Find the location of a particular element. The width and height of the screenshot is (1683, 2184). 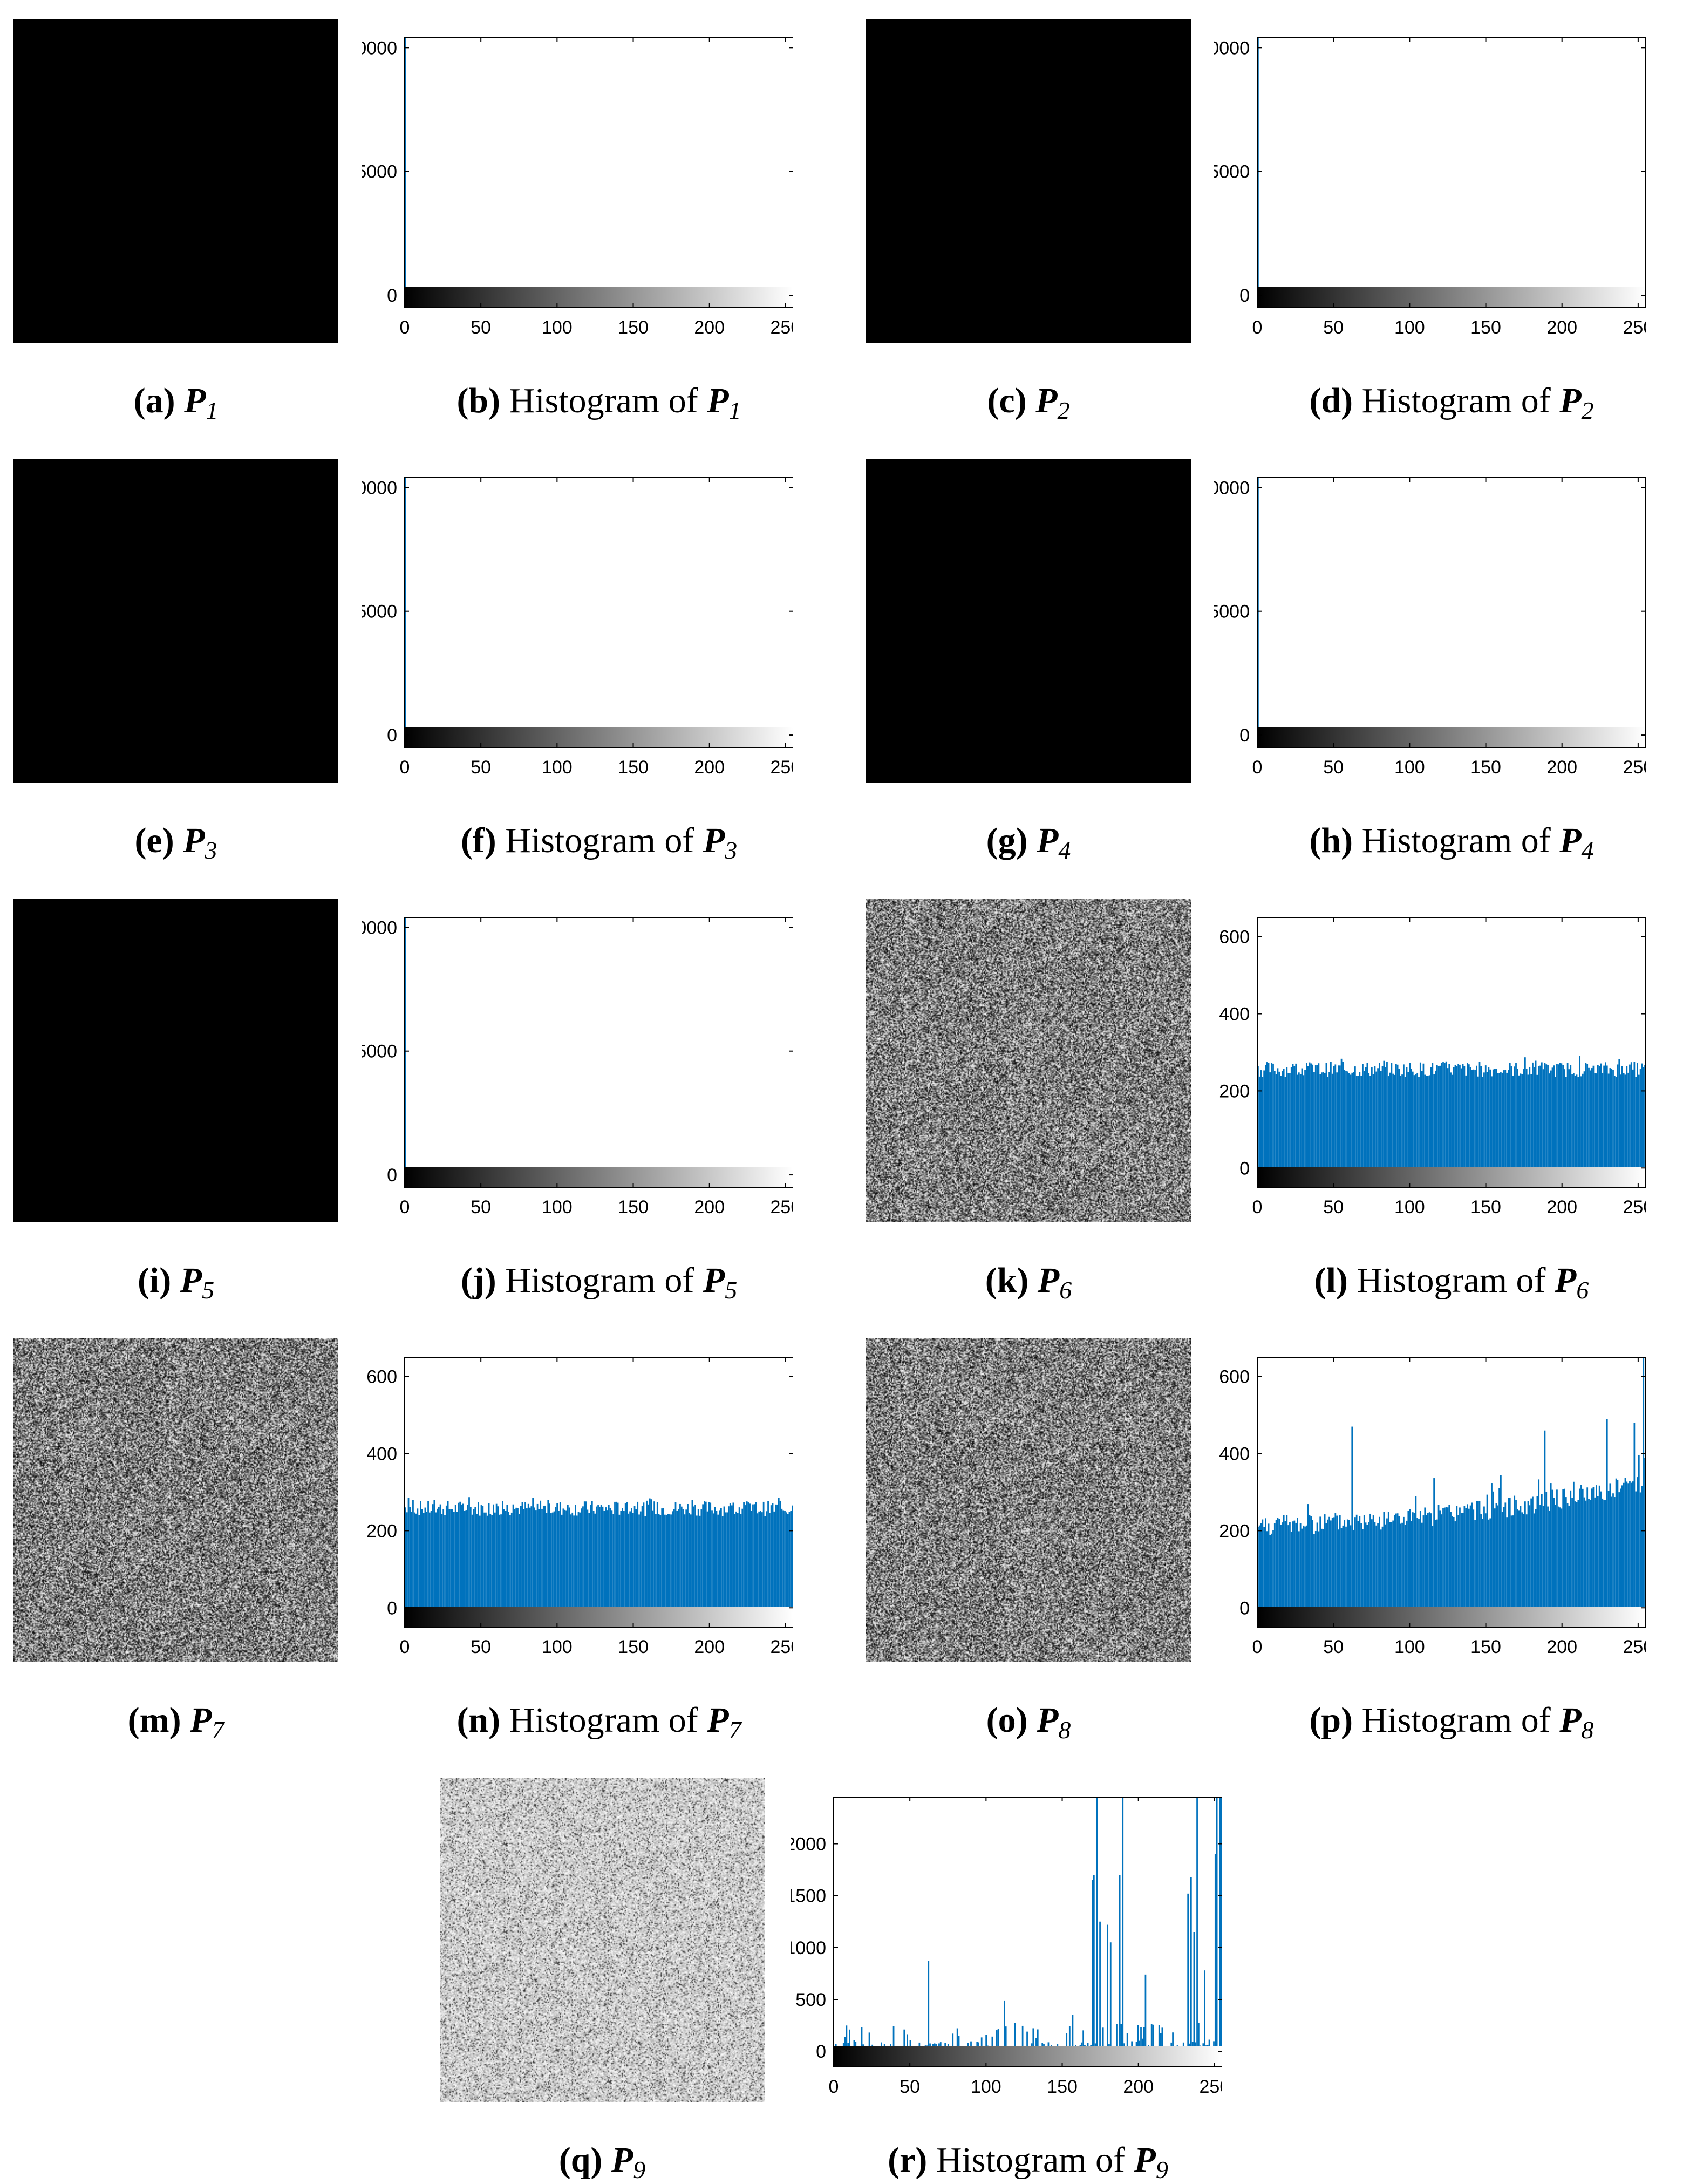

x-tick-label: 50 is located at coordinates (481, 1207).